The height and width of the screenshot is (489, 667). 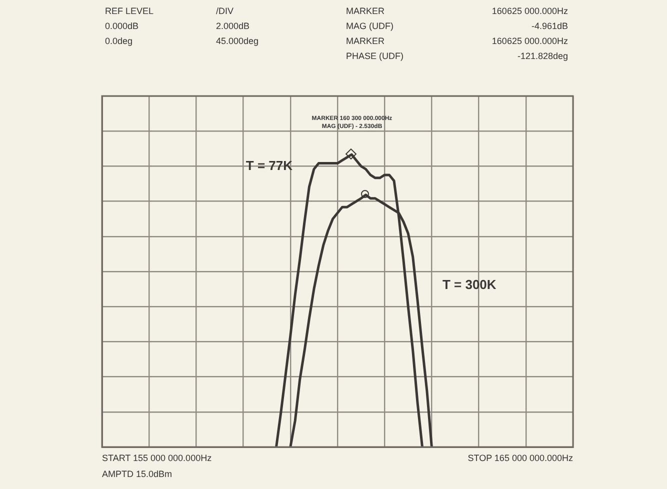 I want to click on text: STOP 165 000 000.000Hz, so click(x=520, y=458).